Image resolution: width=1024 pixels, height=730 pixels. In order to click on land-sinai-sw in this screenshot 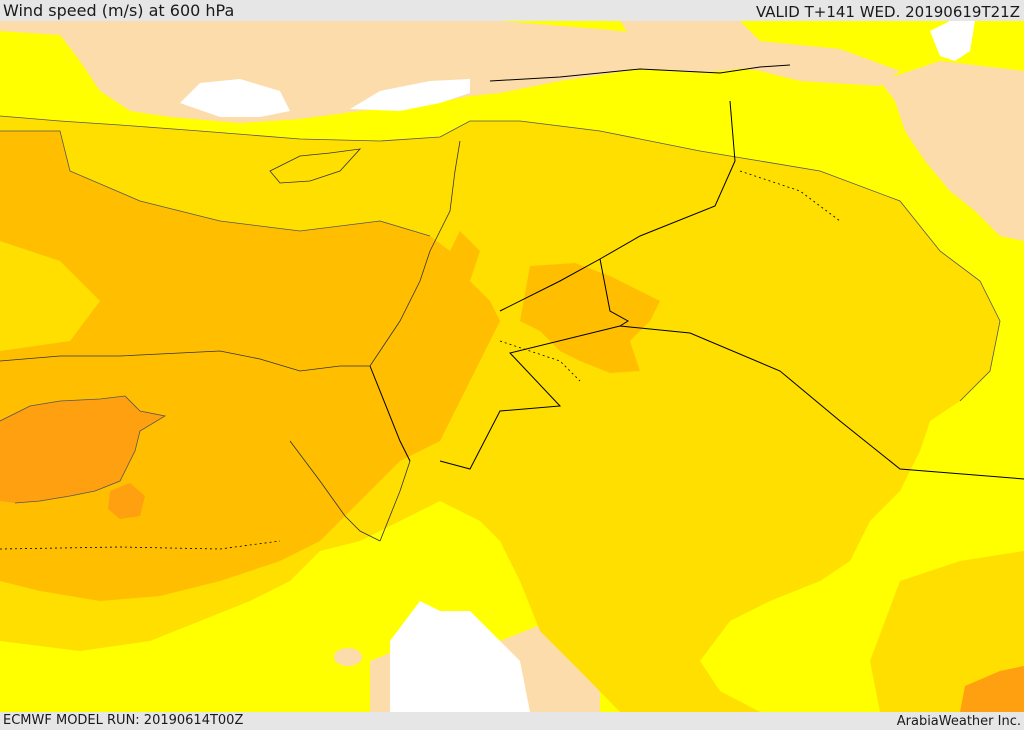, I will do `click(382, 681)`.